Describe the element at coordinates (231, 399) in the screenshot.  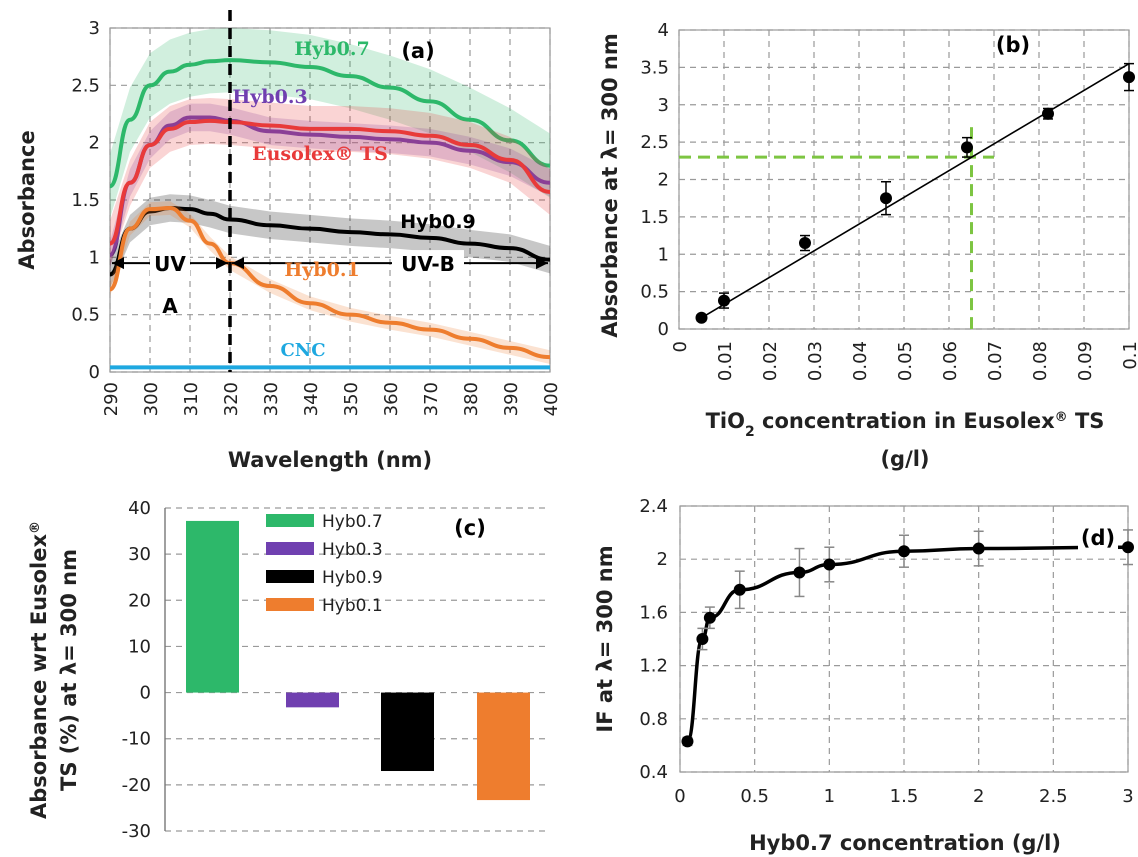
I see `a-x-tick: 320` at that location.